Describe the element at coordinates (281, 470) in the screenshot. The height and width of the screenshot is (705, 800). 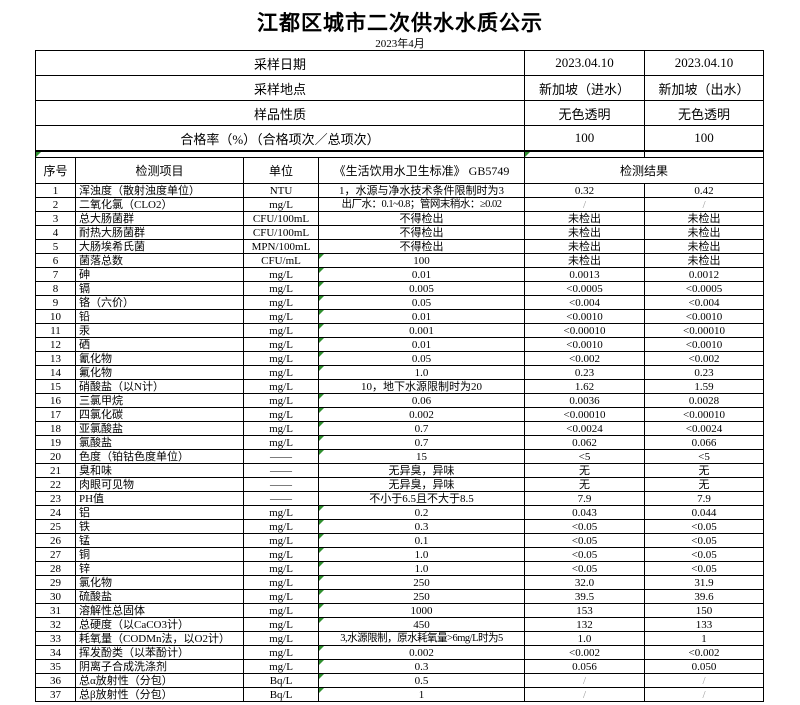
I see `unit-cell: ——` at that location.